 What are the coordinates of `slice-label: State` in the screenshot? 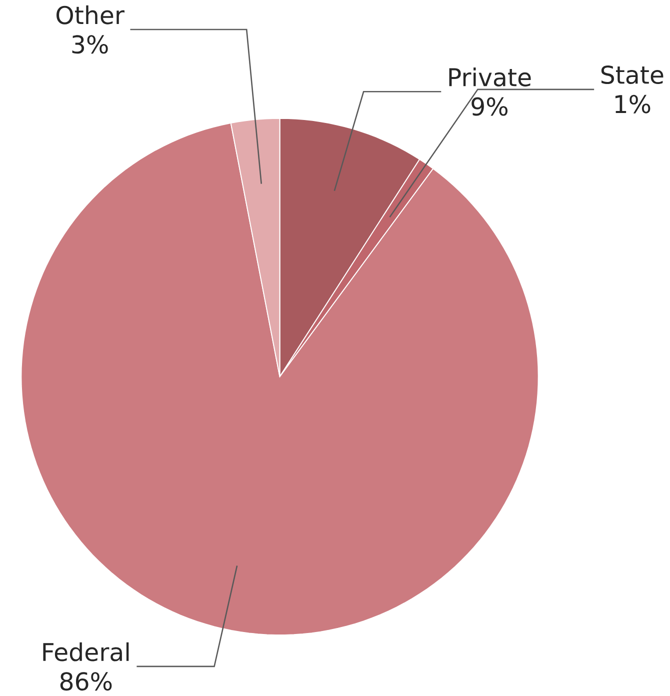 It's located at (632, 75).